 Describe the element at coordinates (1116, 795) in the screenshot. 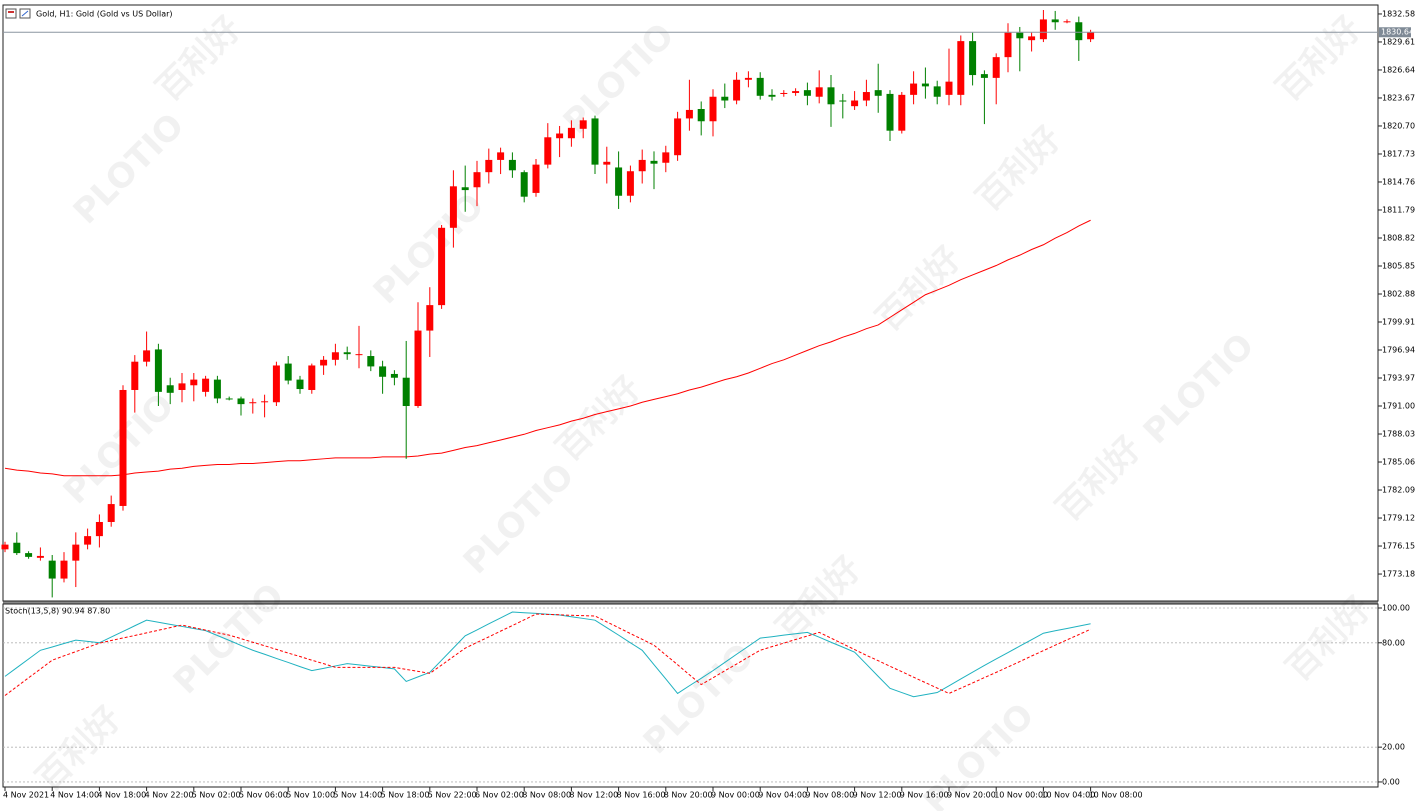

I see `x-tick-label: 10 Nov 08:00` at that location.